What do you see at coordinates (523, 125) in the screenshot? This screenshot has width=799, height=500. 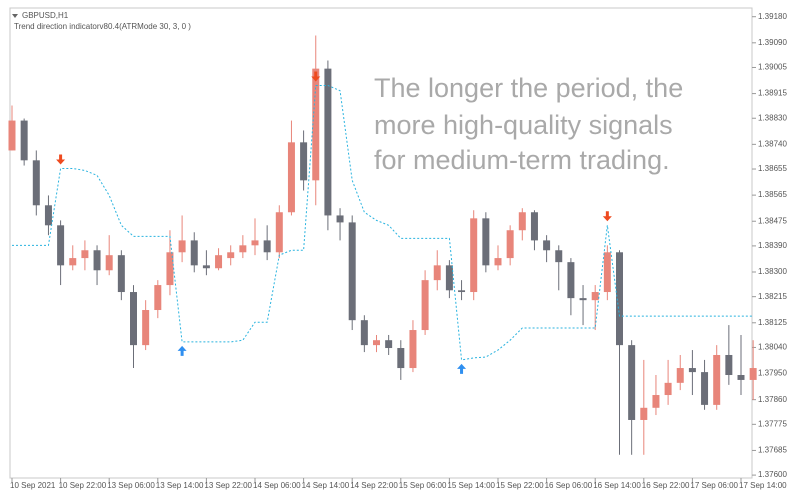 I see `annotation: more high-quality signals` at bounding box center [523, 125].